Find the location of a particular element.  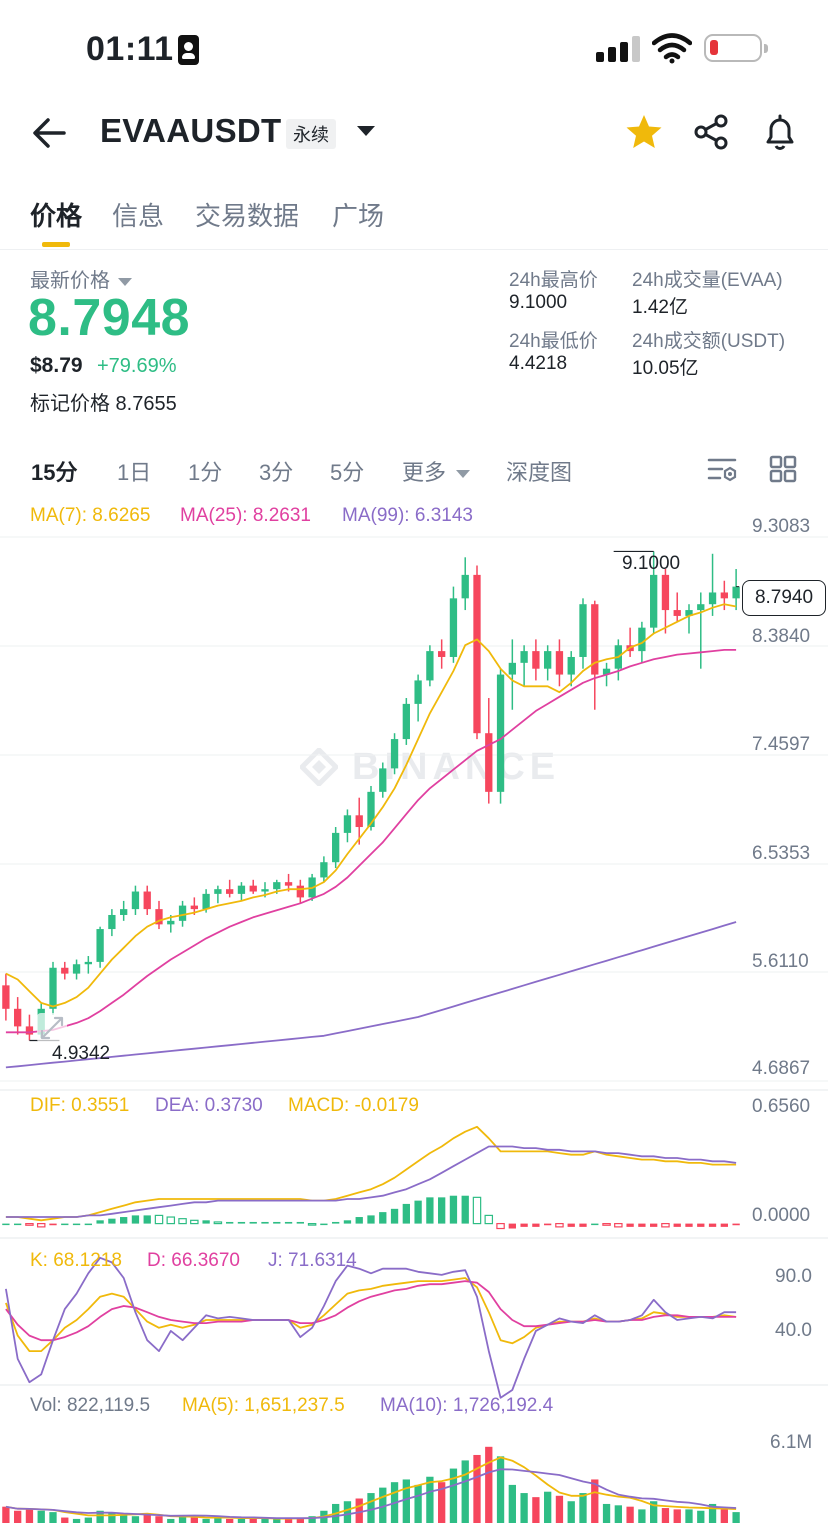

interval-1d: 1日 is located at coordinates (134, 472).